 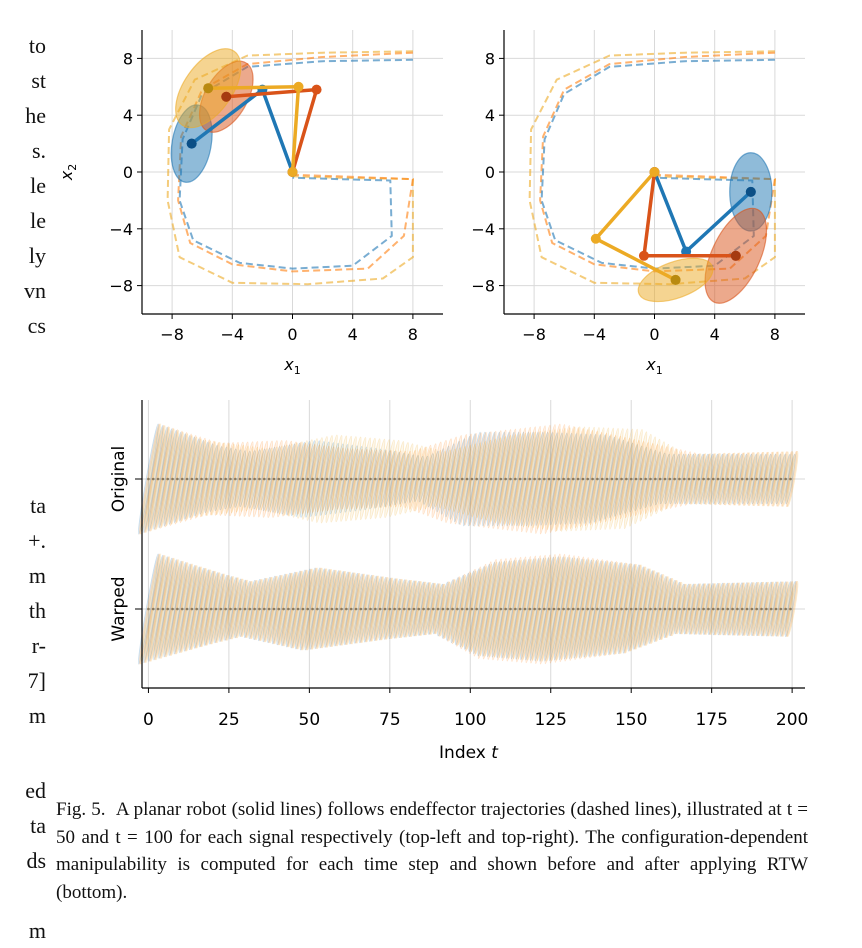 What do you see at coordinates (38, 80) in the screenshot?
I see `left-column-fragment: st` at bounding box center [38, 80].